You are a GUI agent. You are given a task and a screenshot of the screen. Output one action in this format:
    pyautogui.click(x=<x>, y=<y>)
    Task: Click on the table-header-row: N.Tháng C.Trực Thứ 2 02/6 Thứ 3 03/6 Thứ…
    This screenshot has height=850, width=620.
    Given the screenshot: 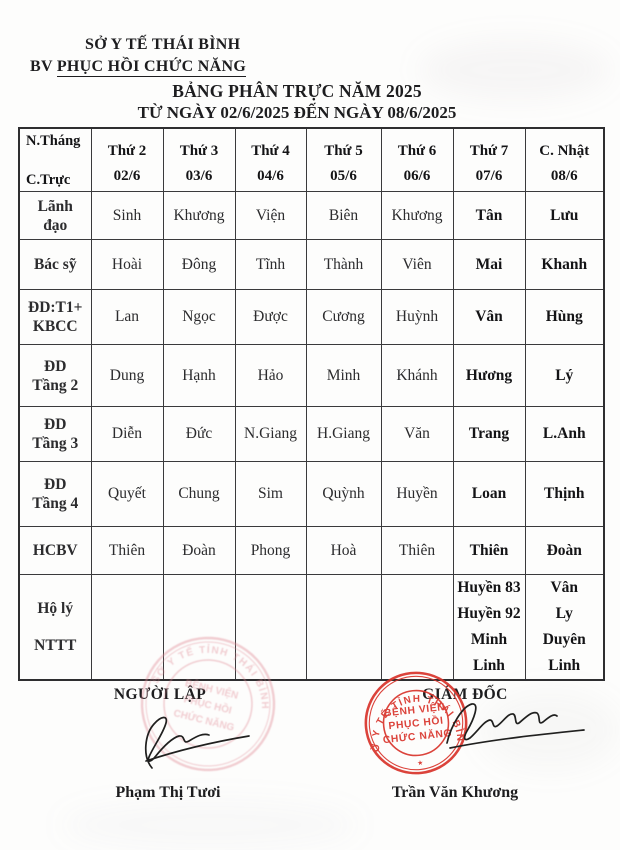 What is the action you would take?
    pyautogui.click(x=311, y=159)
    